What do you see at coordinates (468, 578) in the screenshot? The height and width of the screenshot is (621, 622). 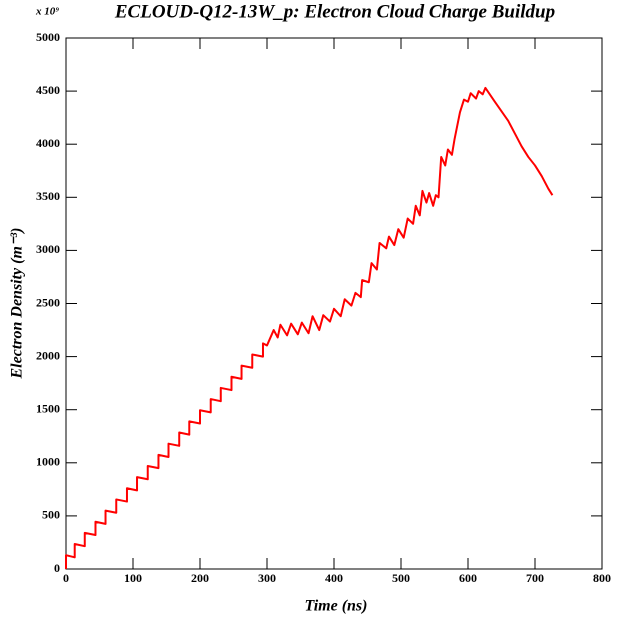 I see `x-tick-label: 600` at bounding box center [468, 578].